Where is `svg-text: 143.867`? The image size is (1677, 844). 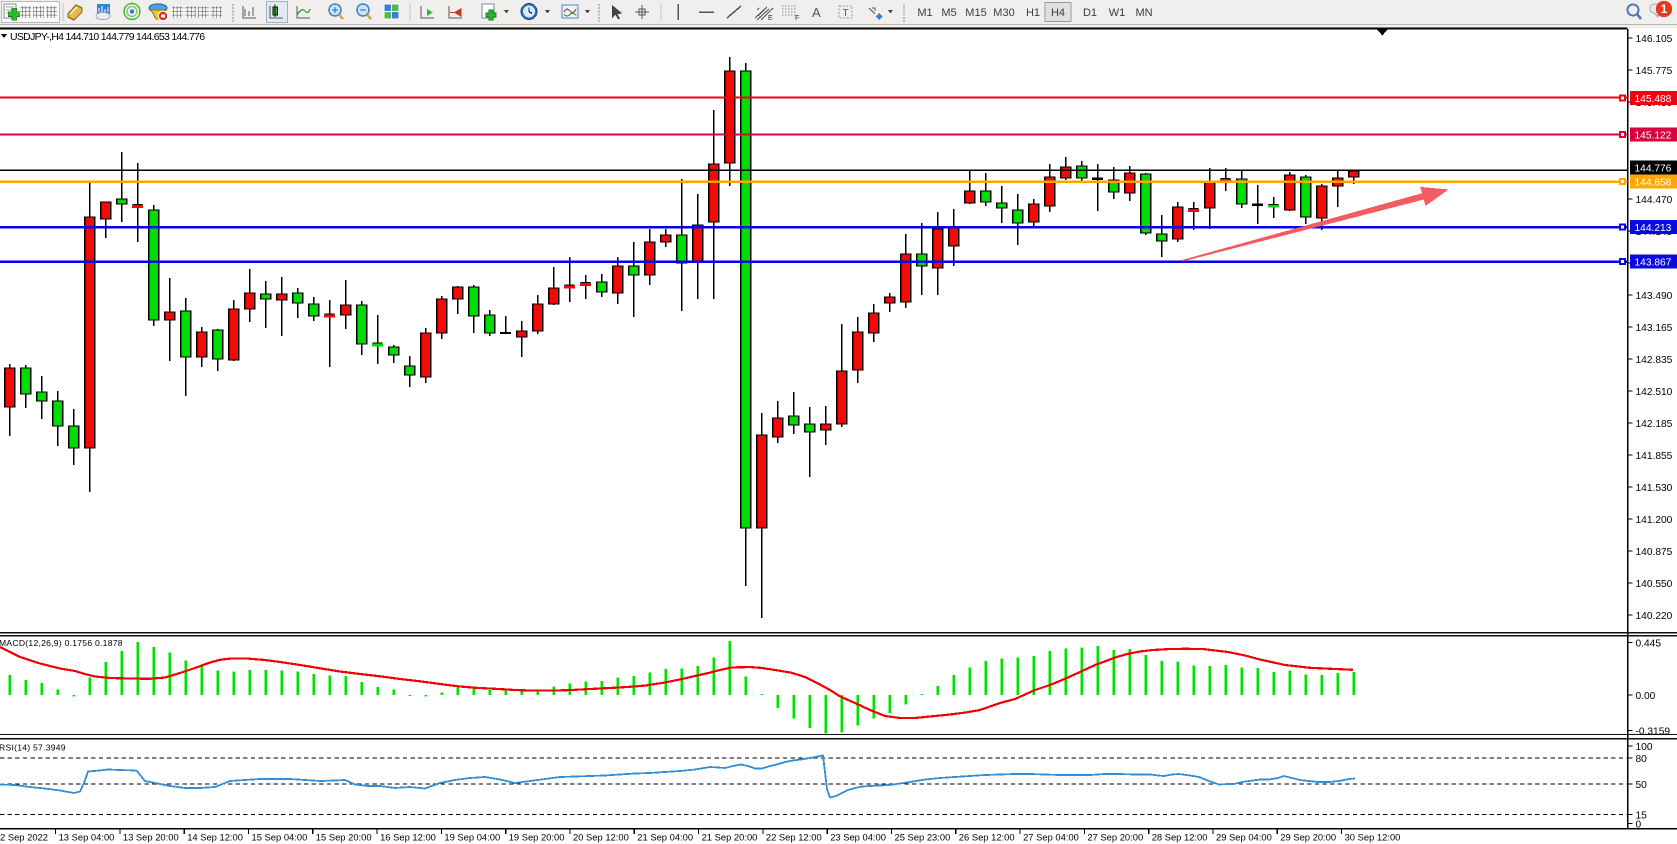
svg-text: 143.867 is located at coordinates (1653, 263).